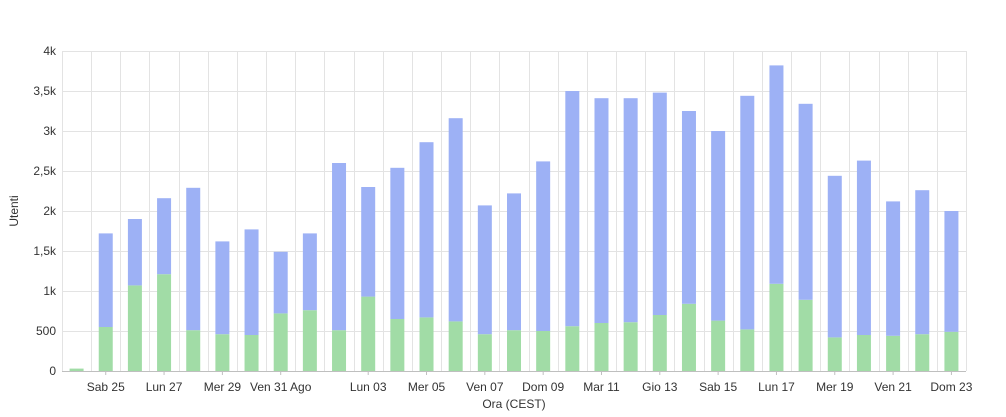 The width and height of the screenshot is (1006, 417). What do you see at coordinates (660, 387) in the screenshot?
I see `x-tick-label: Gio 13` at bounding box center [660, 387].